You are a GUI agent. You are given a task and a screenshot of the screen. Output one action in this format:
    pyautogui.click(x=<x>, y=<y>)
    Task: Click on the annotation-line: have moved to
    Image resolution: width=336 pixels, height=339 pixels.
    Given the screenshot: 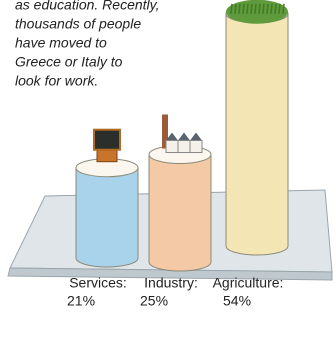 What is the action you would take?
    pyautogui.click(x=61, y=43)
    